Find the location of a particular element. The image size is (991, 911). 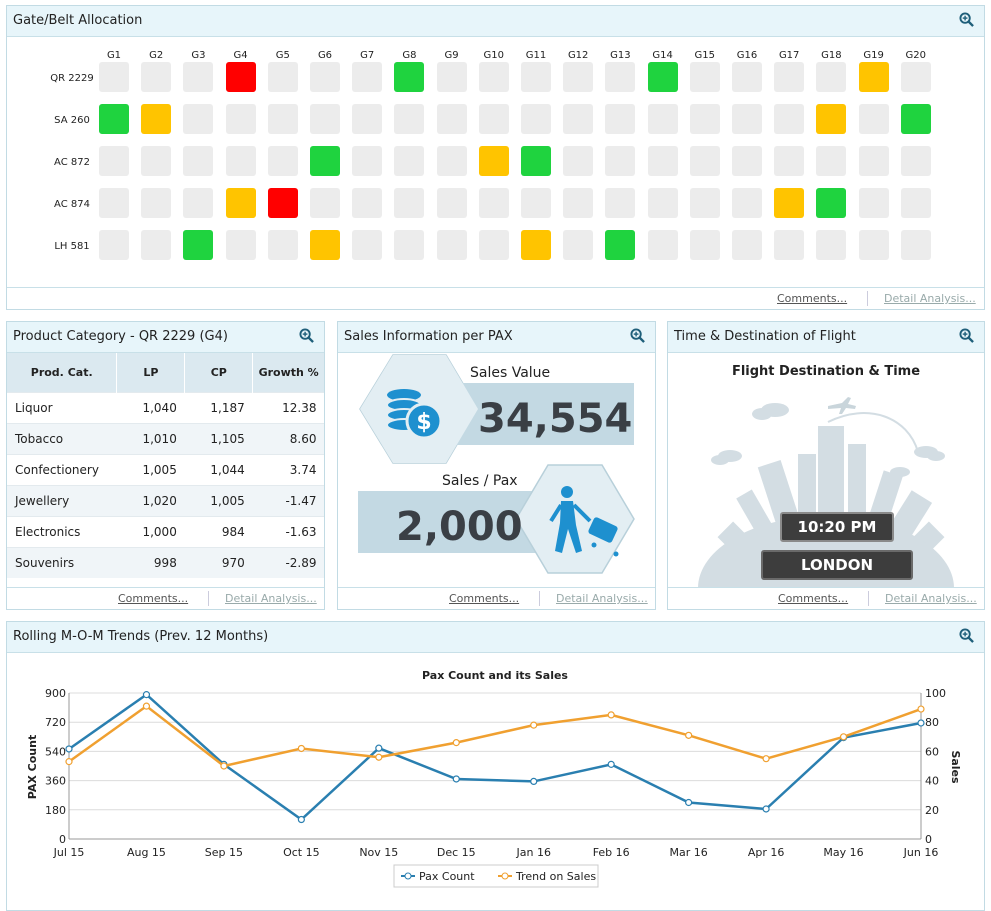

table-row: Souvenirs 998 970 -2.89 is located at coordinates (165, 562).